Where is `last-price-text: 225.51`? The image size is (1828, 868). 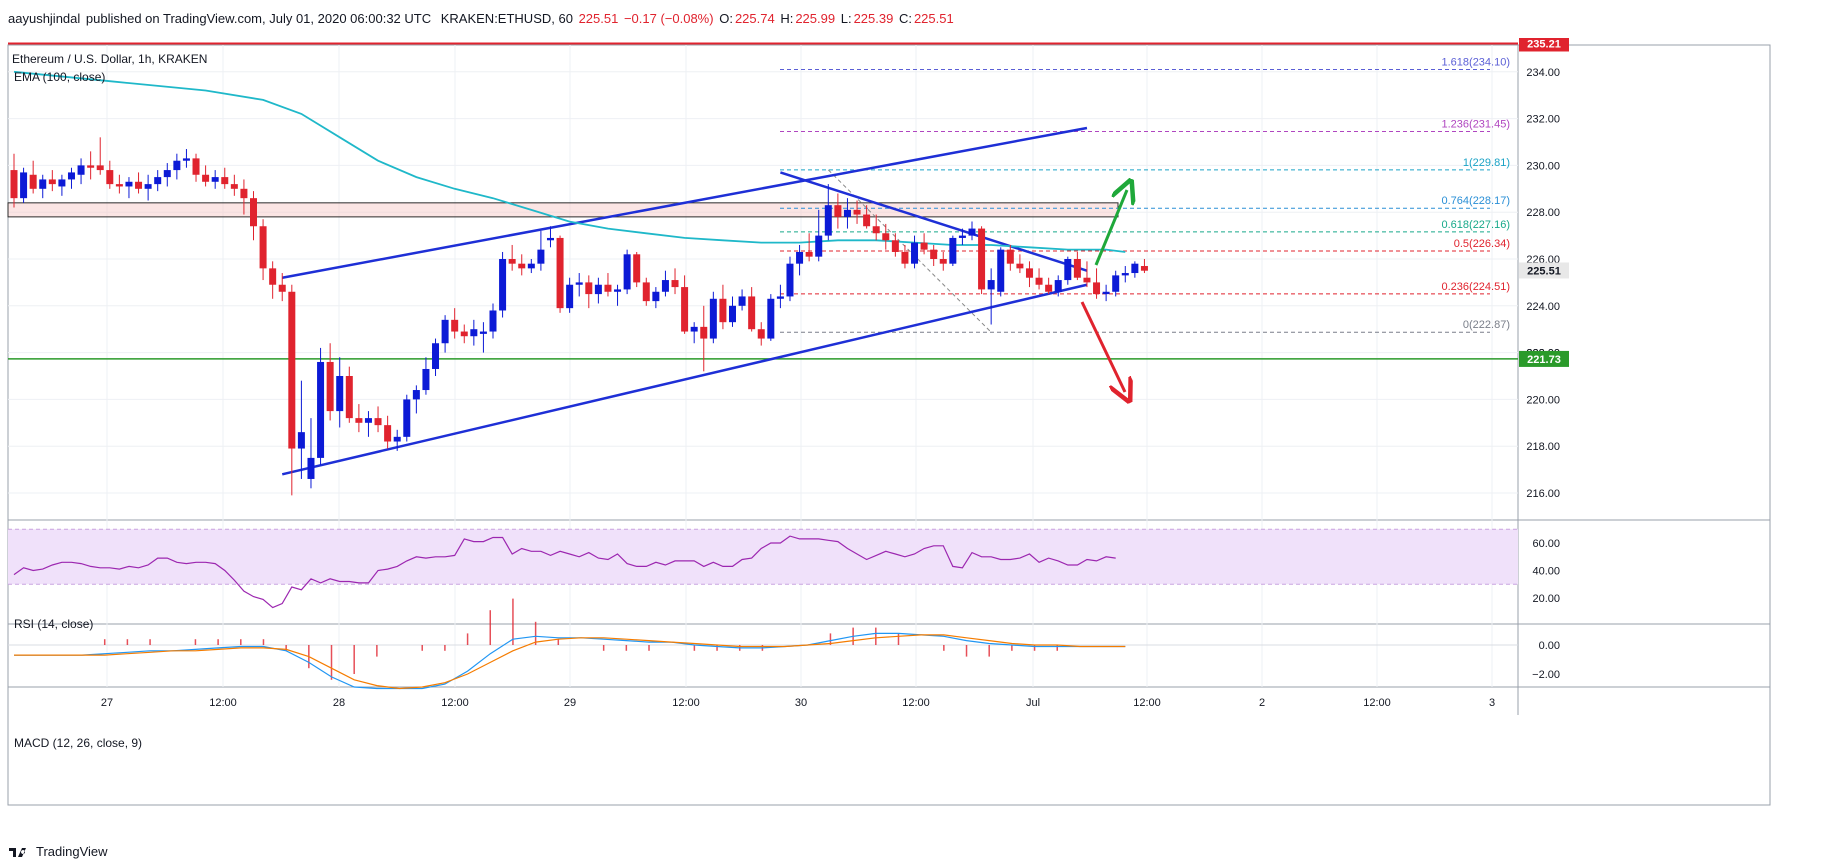
last-price-text: 225.51 is located at coordinates (1544, 271).